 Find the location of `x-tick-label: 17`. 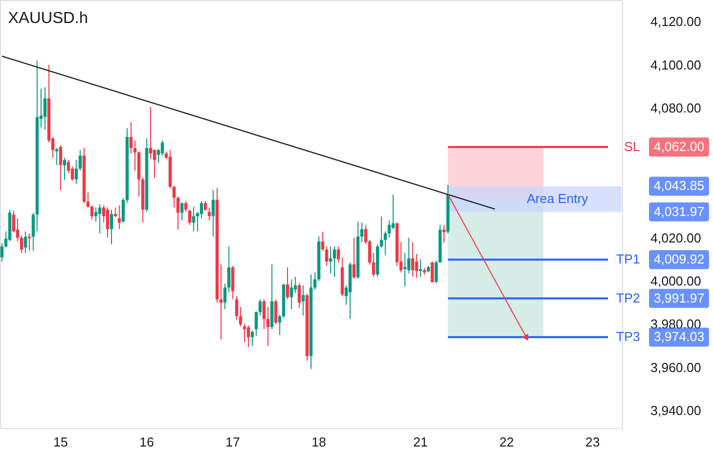

x-tick-label: 17 is located at coordinates (233, 442).